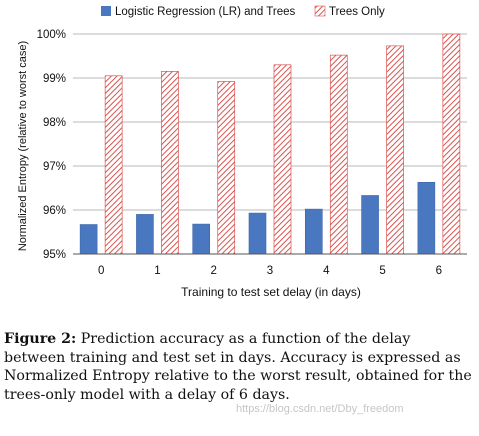 This screenshot has height=436, width=479. Describe the element at coordinates (54, 255) in the screenshot. I see `y-tick-label: 95%` at that location.